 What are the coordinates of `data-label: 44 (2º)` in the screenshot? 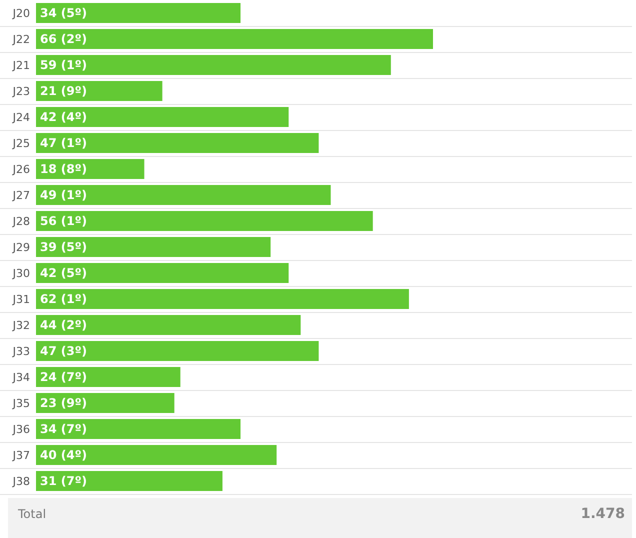 It's located at (63, 325).